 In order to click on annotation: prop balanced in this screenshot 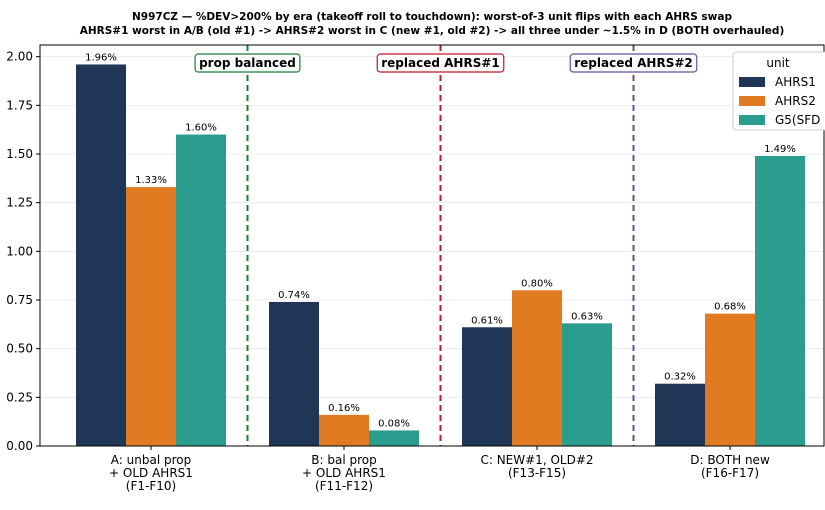, I will do `click(247, 63)`.